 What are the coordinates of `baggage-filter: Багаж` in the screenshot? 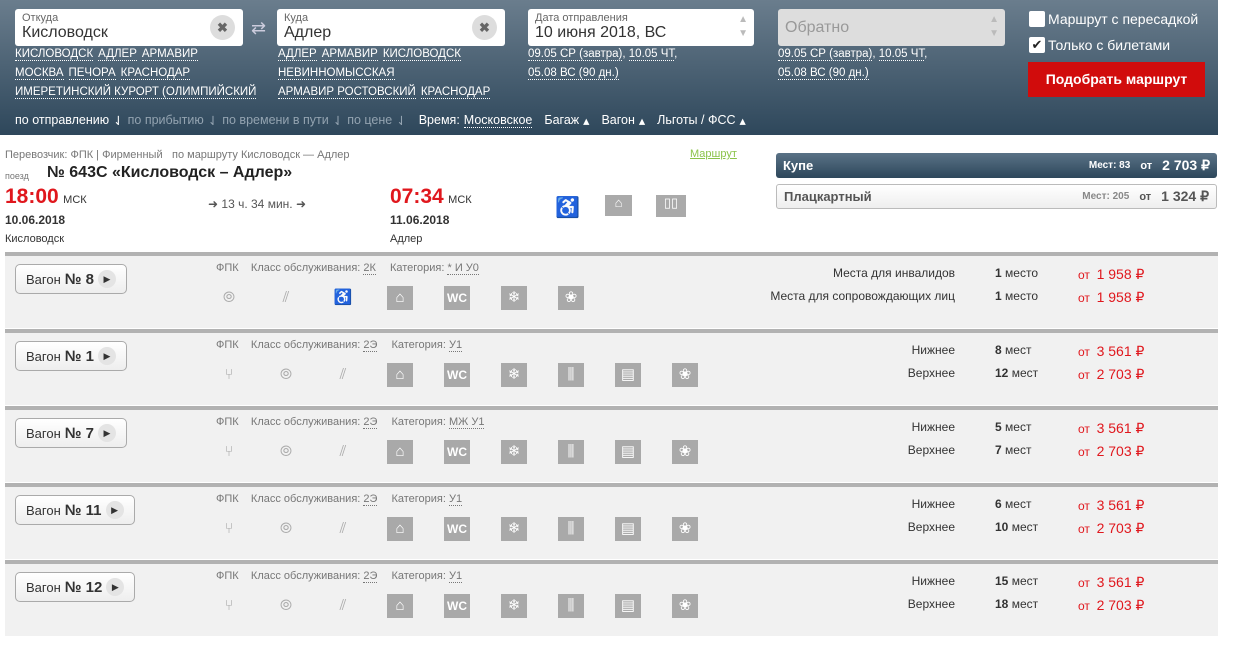 It's located at (562, 120).